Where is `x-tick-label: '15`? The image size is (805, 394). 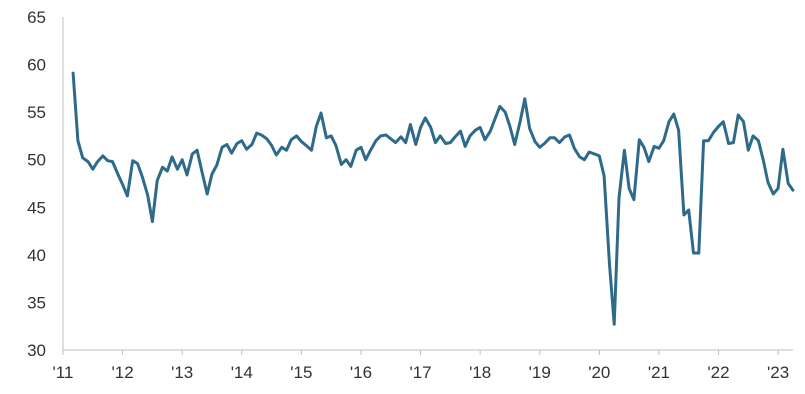
x-tick-label: '15 is located at coordinates (301, 372).